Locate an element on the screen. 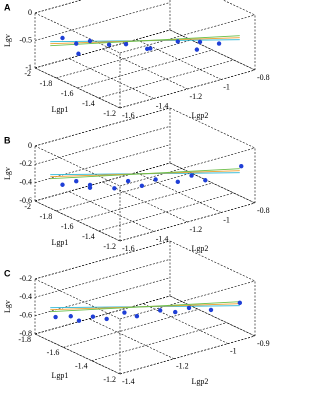 The image size is (320, 400). z-axis-label: Lgv is located at coordinates (7, 40).